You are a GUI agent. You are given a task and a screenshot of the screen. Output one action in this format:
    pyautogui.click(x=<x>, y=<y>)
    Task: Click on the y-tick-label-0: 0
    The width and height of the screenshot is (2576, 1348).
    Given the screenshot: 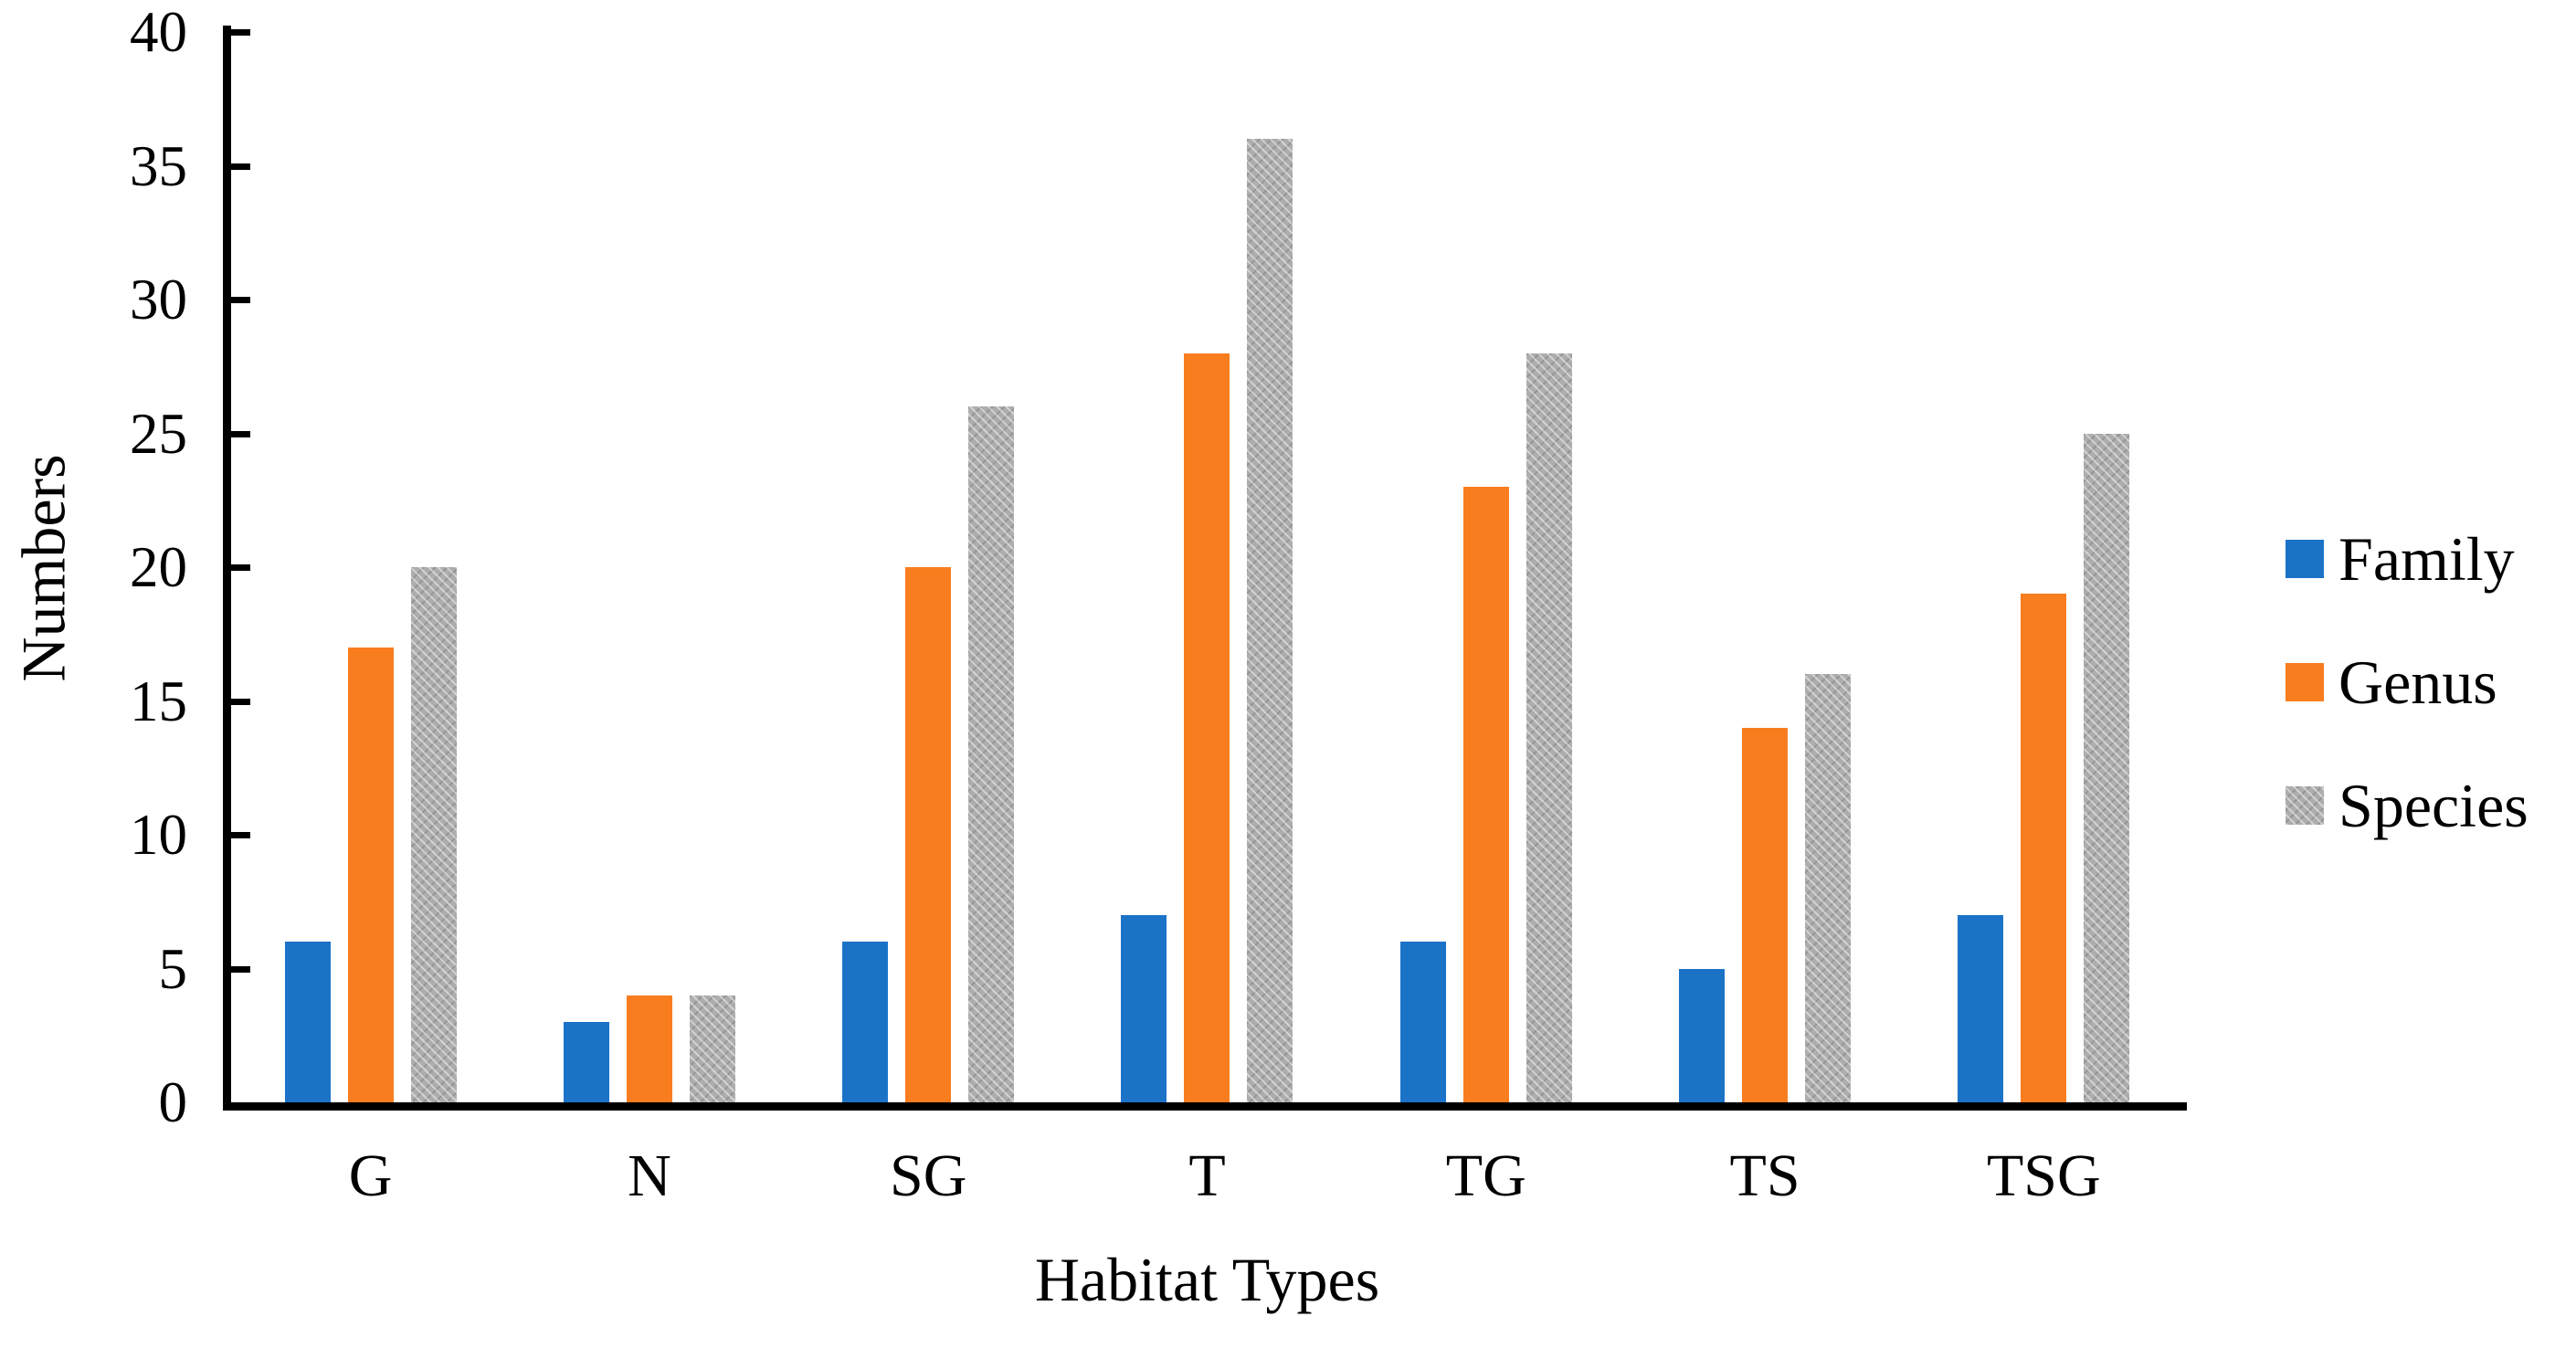 What is the action you would take?
    pyautogui.click(x=173, y=1102)
    